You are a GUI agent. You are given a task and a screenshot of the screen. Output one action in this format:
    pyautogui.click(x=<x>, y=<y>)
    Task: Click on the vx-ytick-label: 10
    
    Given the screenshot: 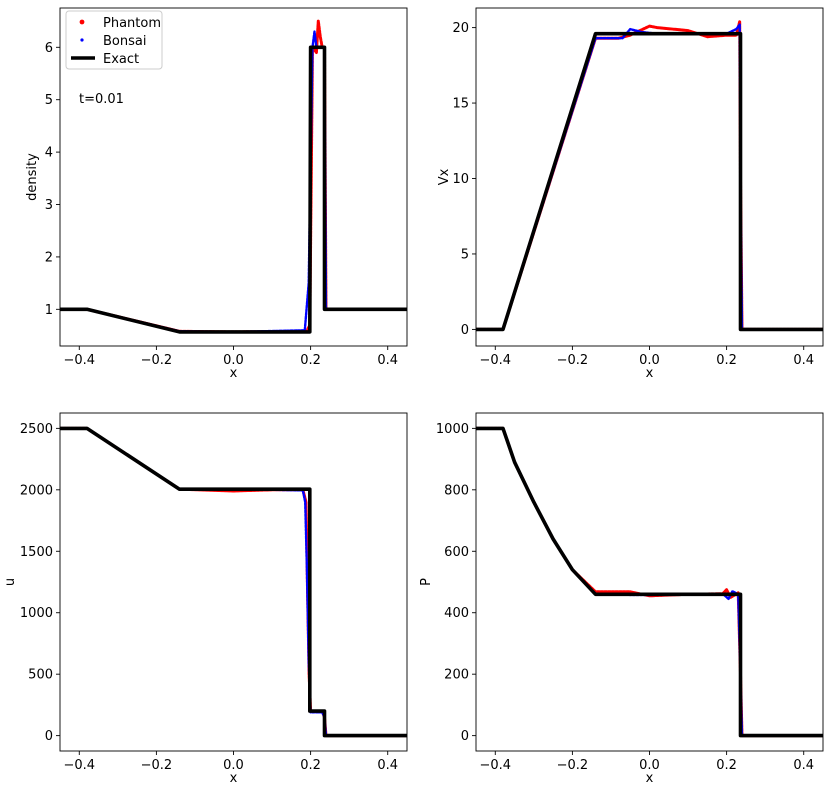 What is the action you would take?
    pyautogui.click(x=460, y=179)
    